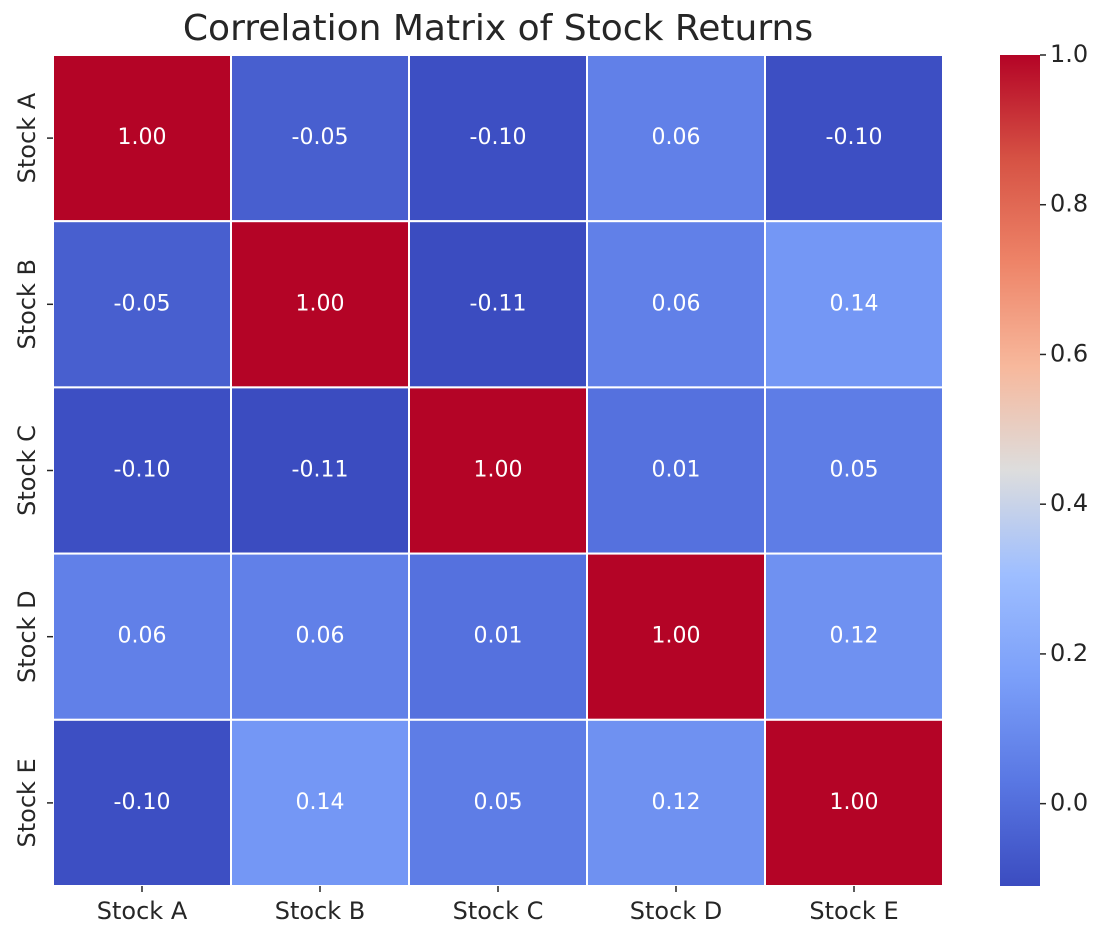 Image resolution: width=1104 pixels, height=930 pixels. Describe the element at coordinates (320, 911) in the screenshot. I see `x-tick-label: Stock B` at that location.